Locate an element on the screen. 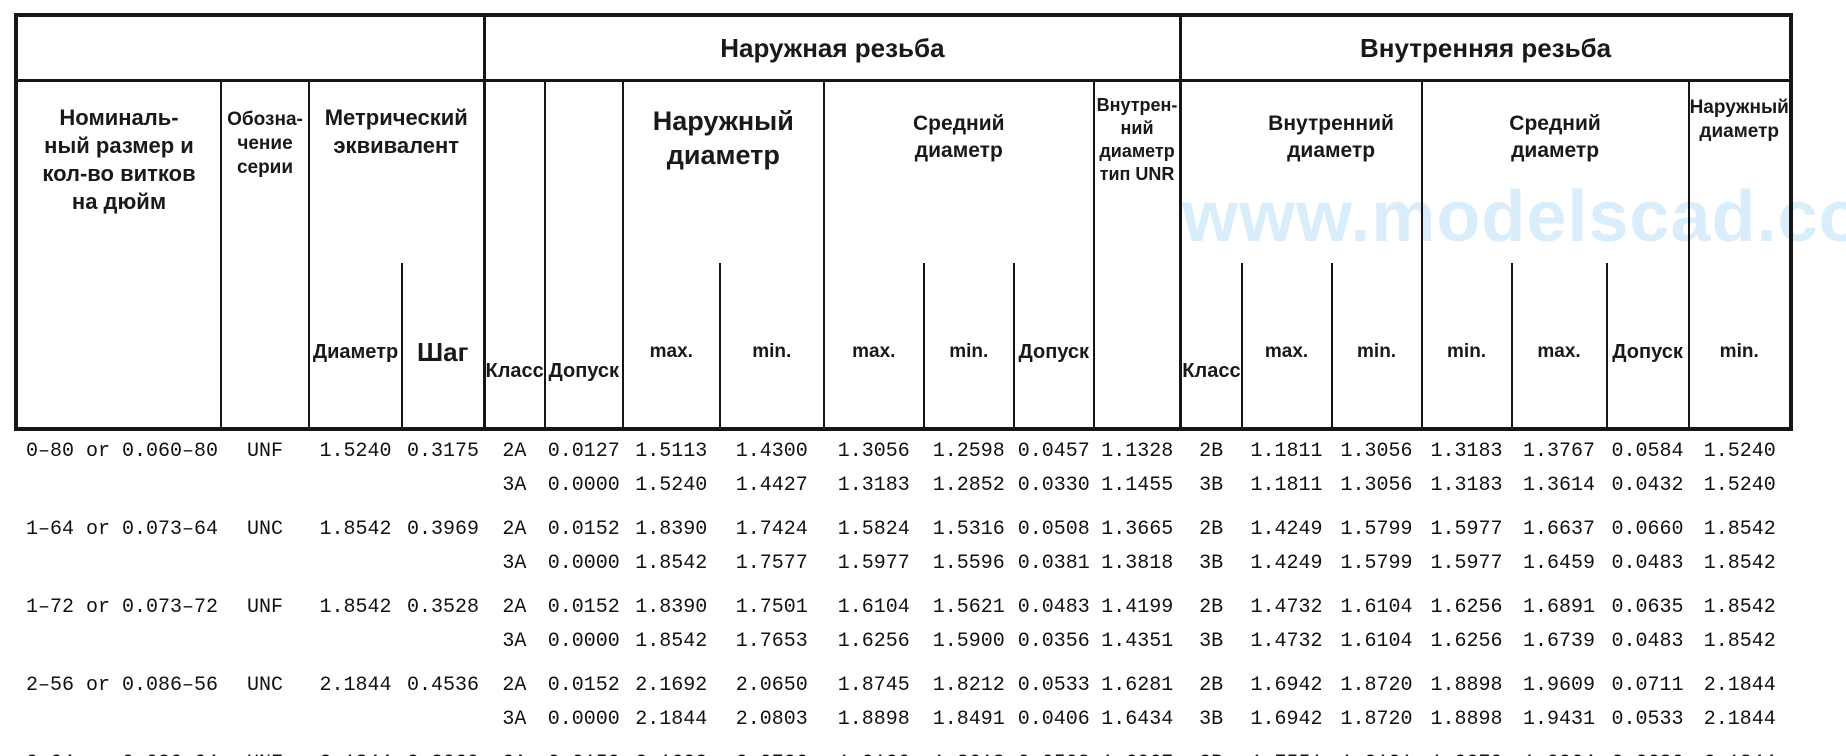 The width and height of the screenshot is (1846, 756). cell-int-minor-min: 1.6104 is located at coordinates (1376, 607).